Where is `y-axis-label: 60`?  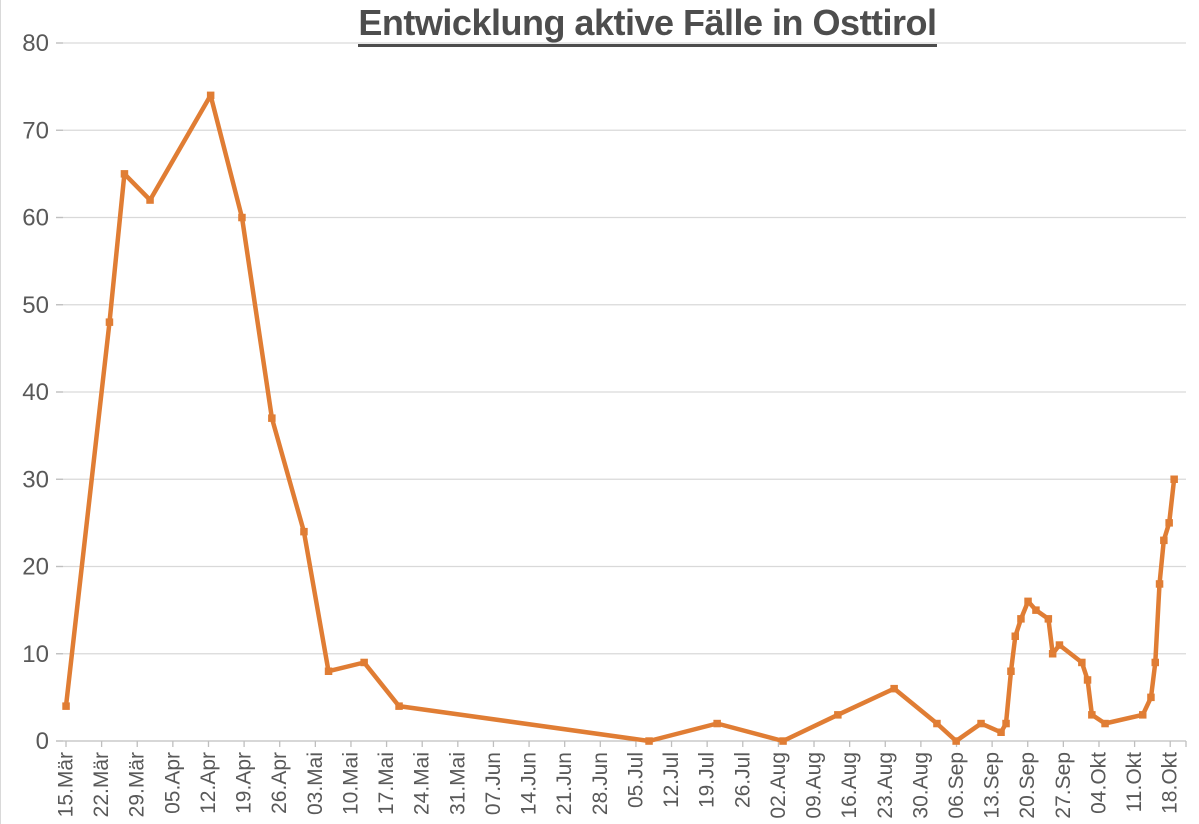 y-axis-label: 60 is located at coordinates (35, 218).